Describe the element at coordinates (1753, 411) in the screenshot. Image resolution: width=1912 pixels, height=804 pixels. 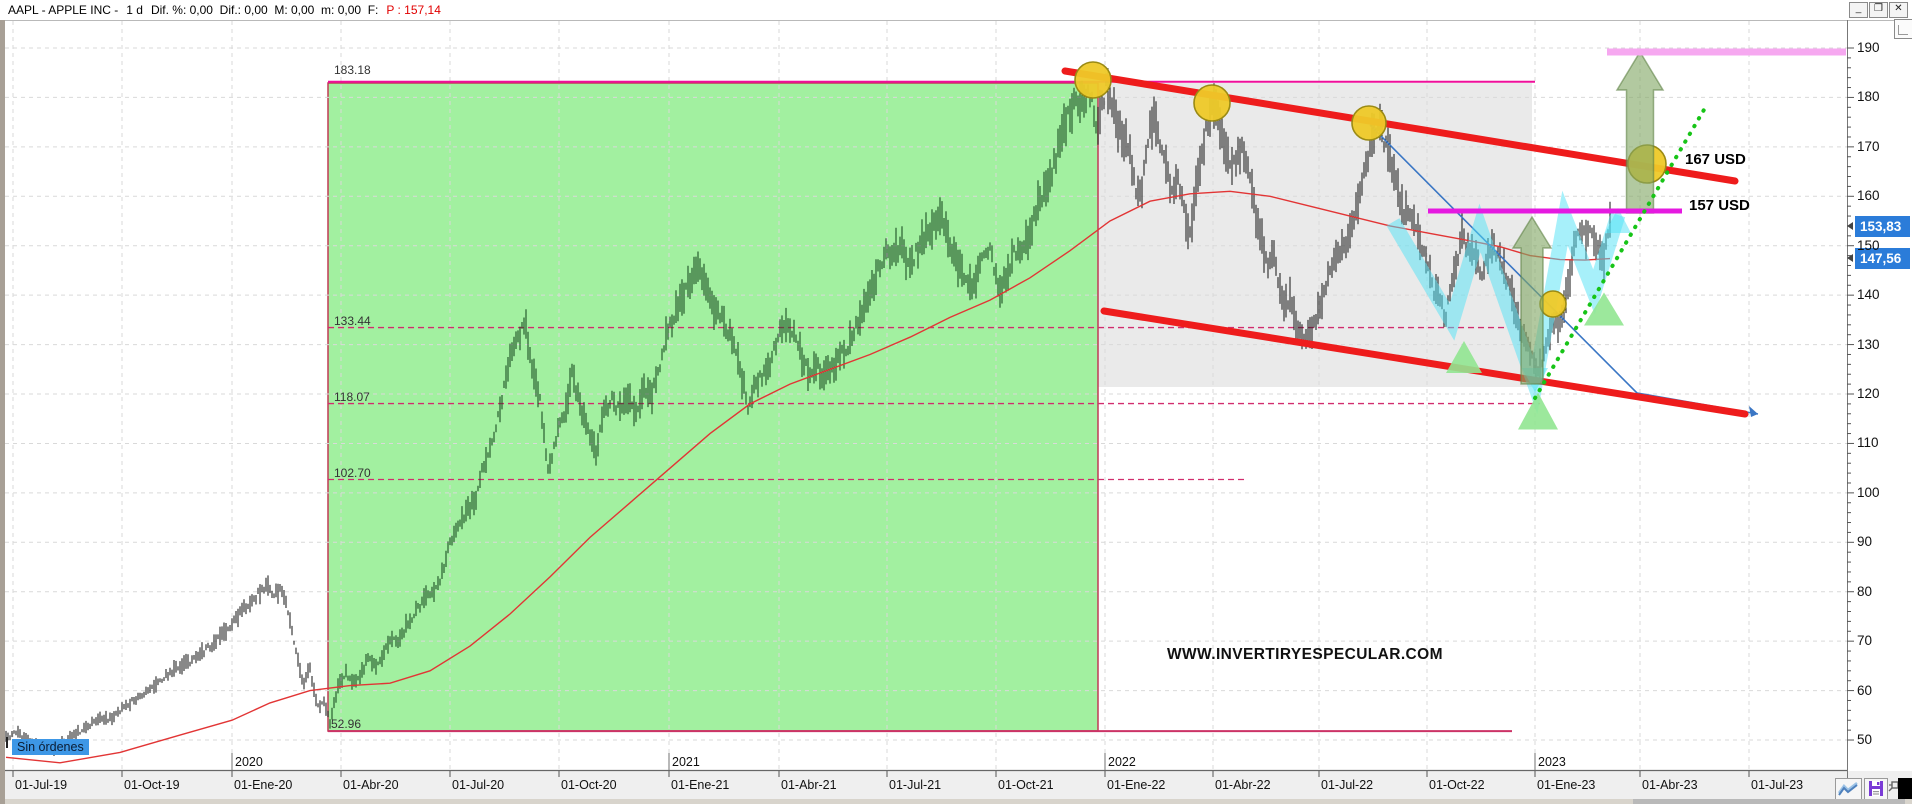
I see `blue-trendline-arrowhead` at that location.